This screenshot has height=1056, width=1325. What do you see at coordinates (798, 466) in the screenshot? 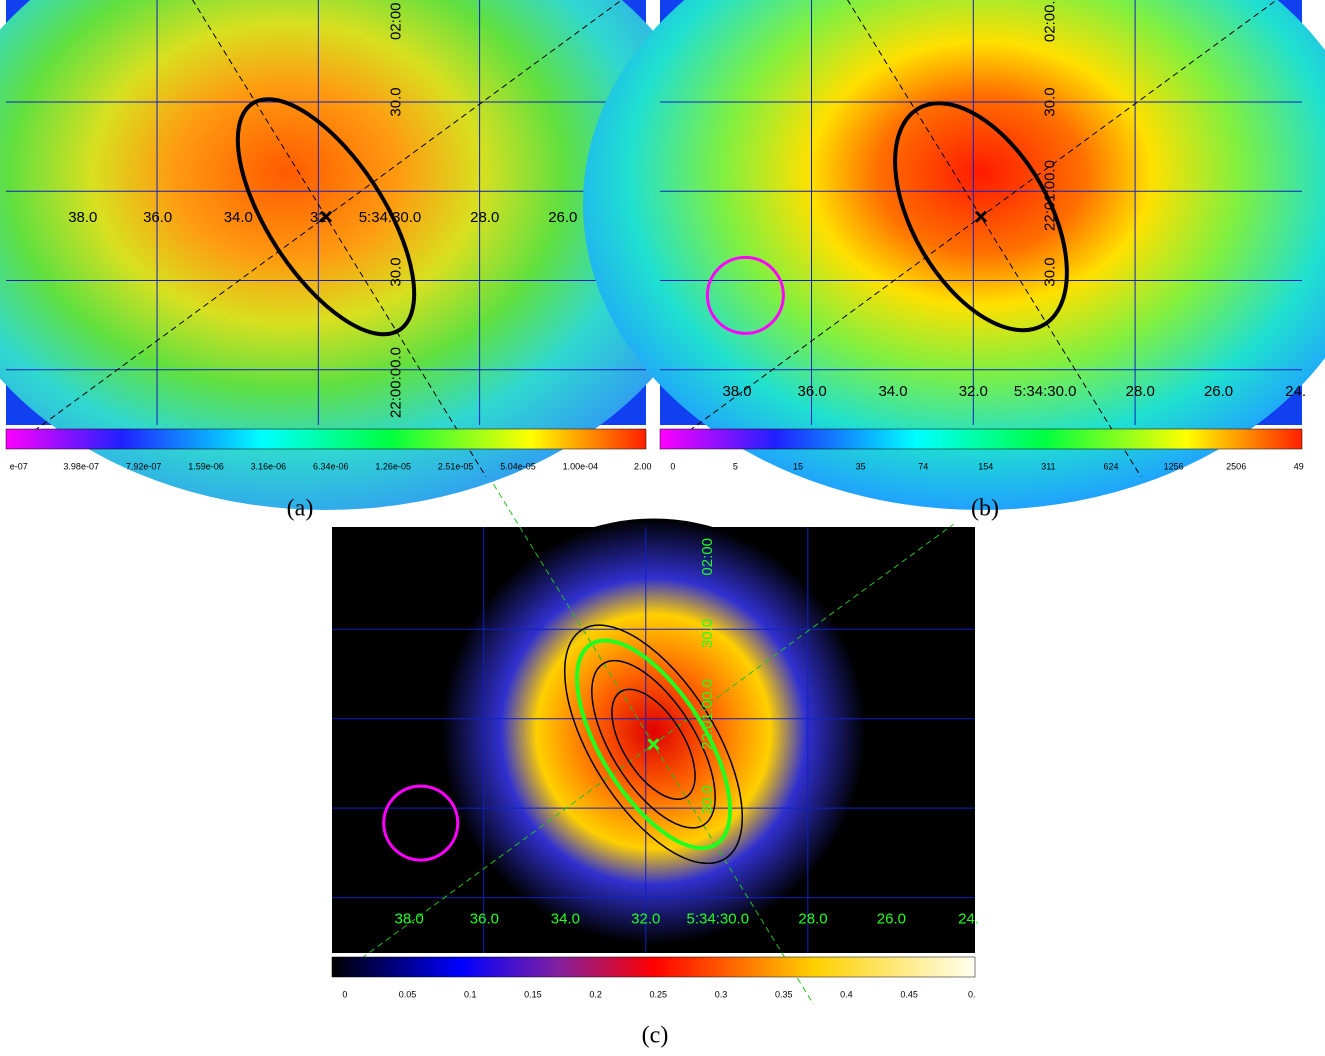
I see `colorbar-label: 15` at bounding box center [798, 466].